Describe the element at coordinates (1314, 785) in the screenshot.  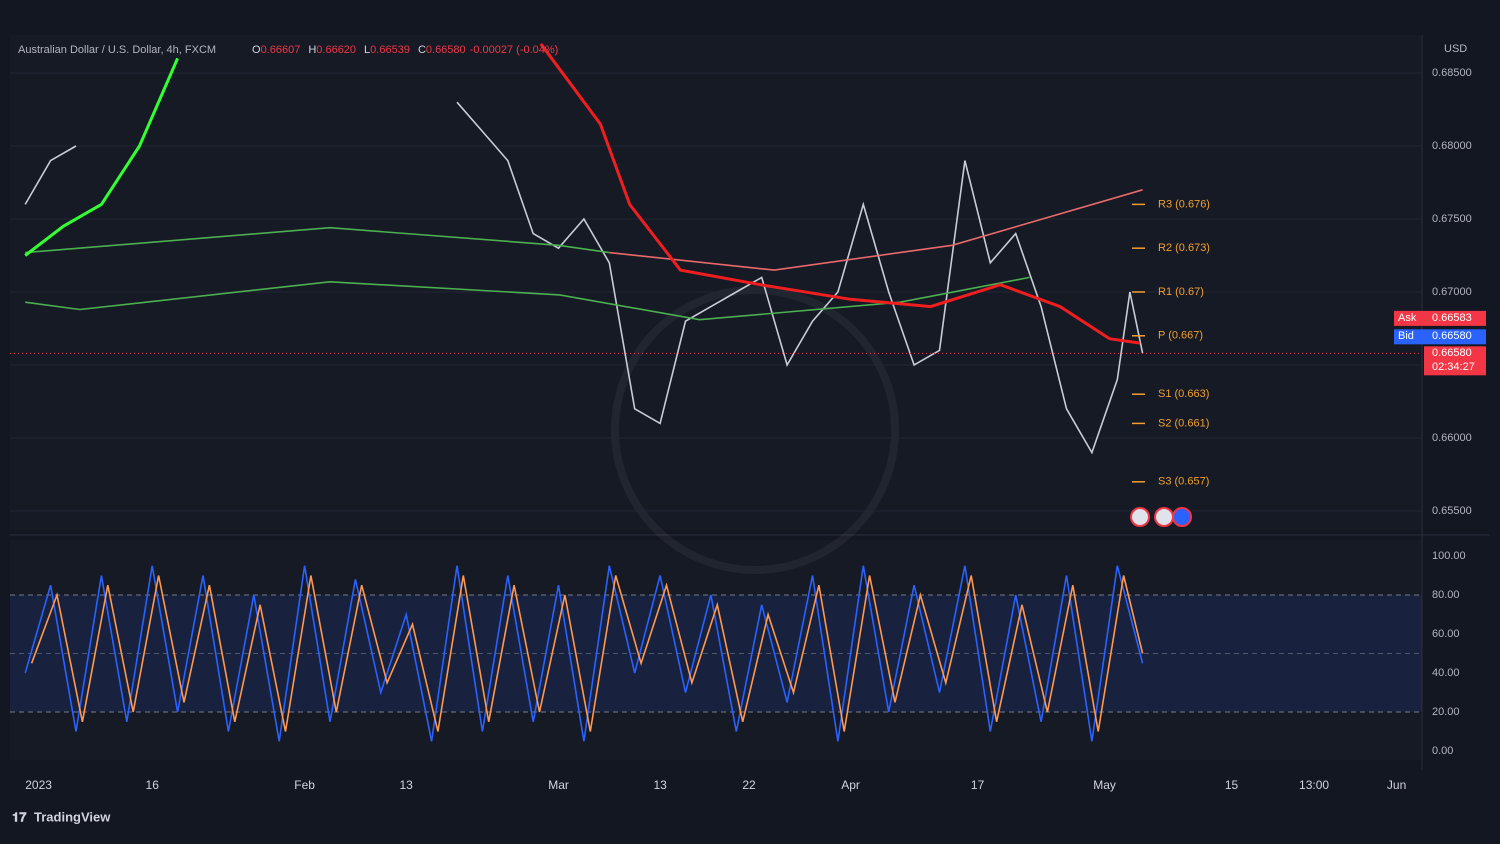
I see `x-tick-label: 13:00` at that location.